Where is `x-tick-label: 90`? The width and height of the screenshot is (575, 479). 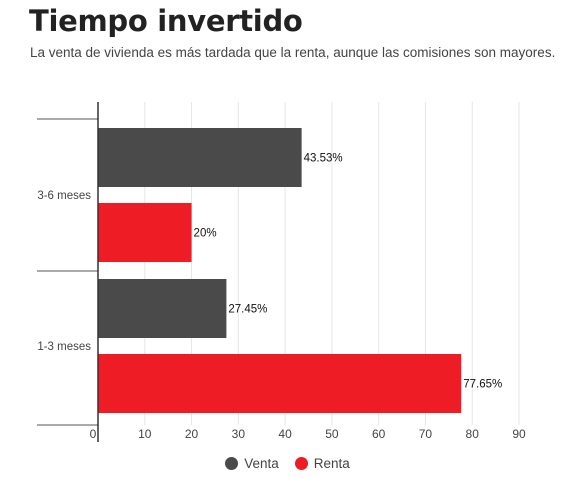 x-tick-label: 90 is located at coordinates (519, 434).